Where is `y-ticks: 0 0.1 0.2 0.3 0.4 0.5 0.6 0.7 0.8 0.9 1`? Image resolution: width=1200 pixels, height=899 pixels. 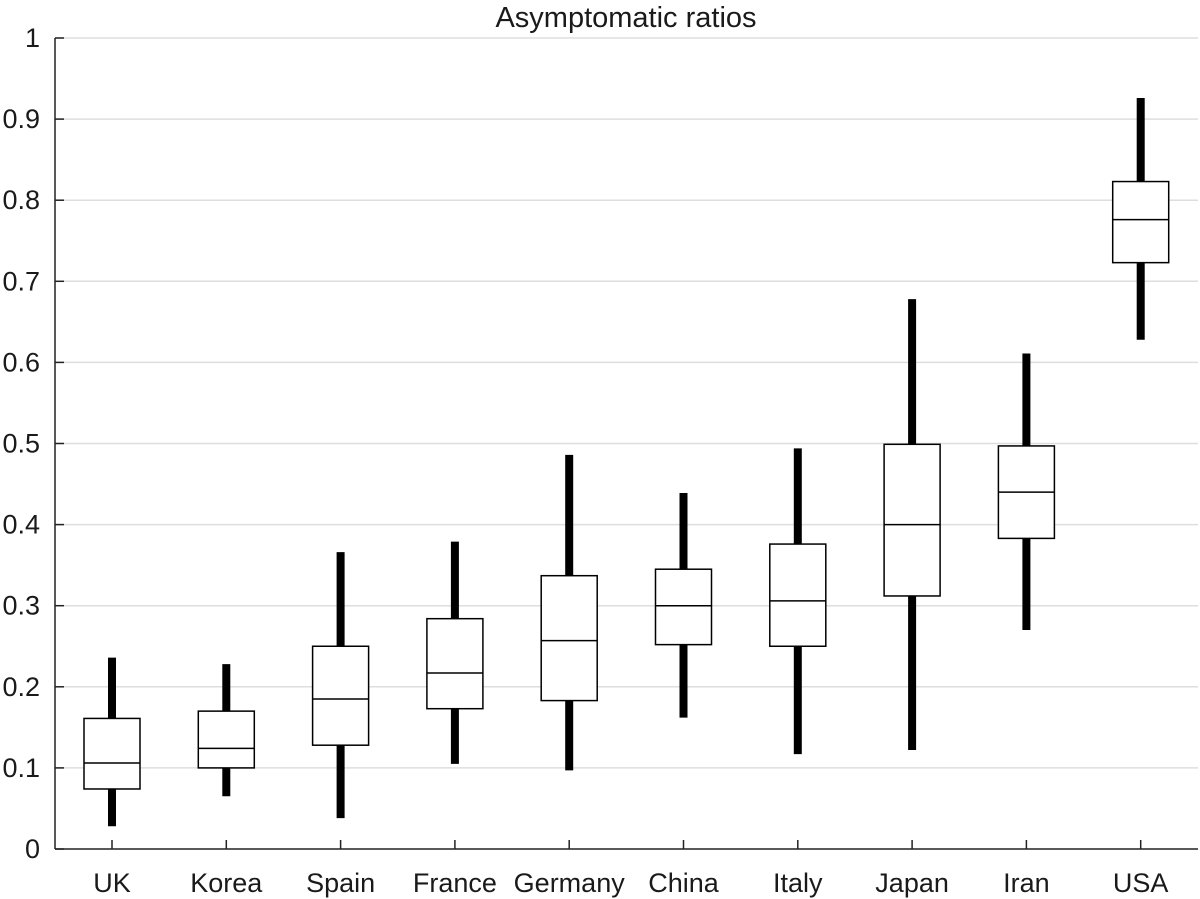
y-ticks: 0 0.1 0.2 0.3 0.4 0.5 0.6 0.7 0.8 0.9 1 is located at coordinates (33, 443).